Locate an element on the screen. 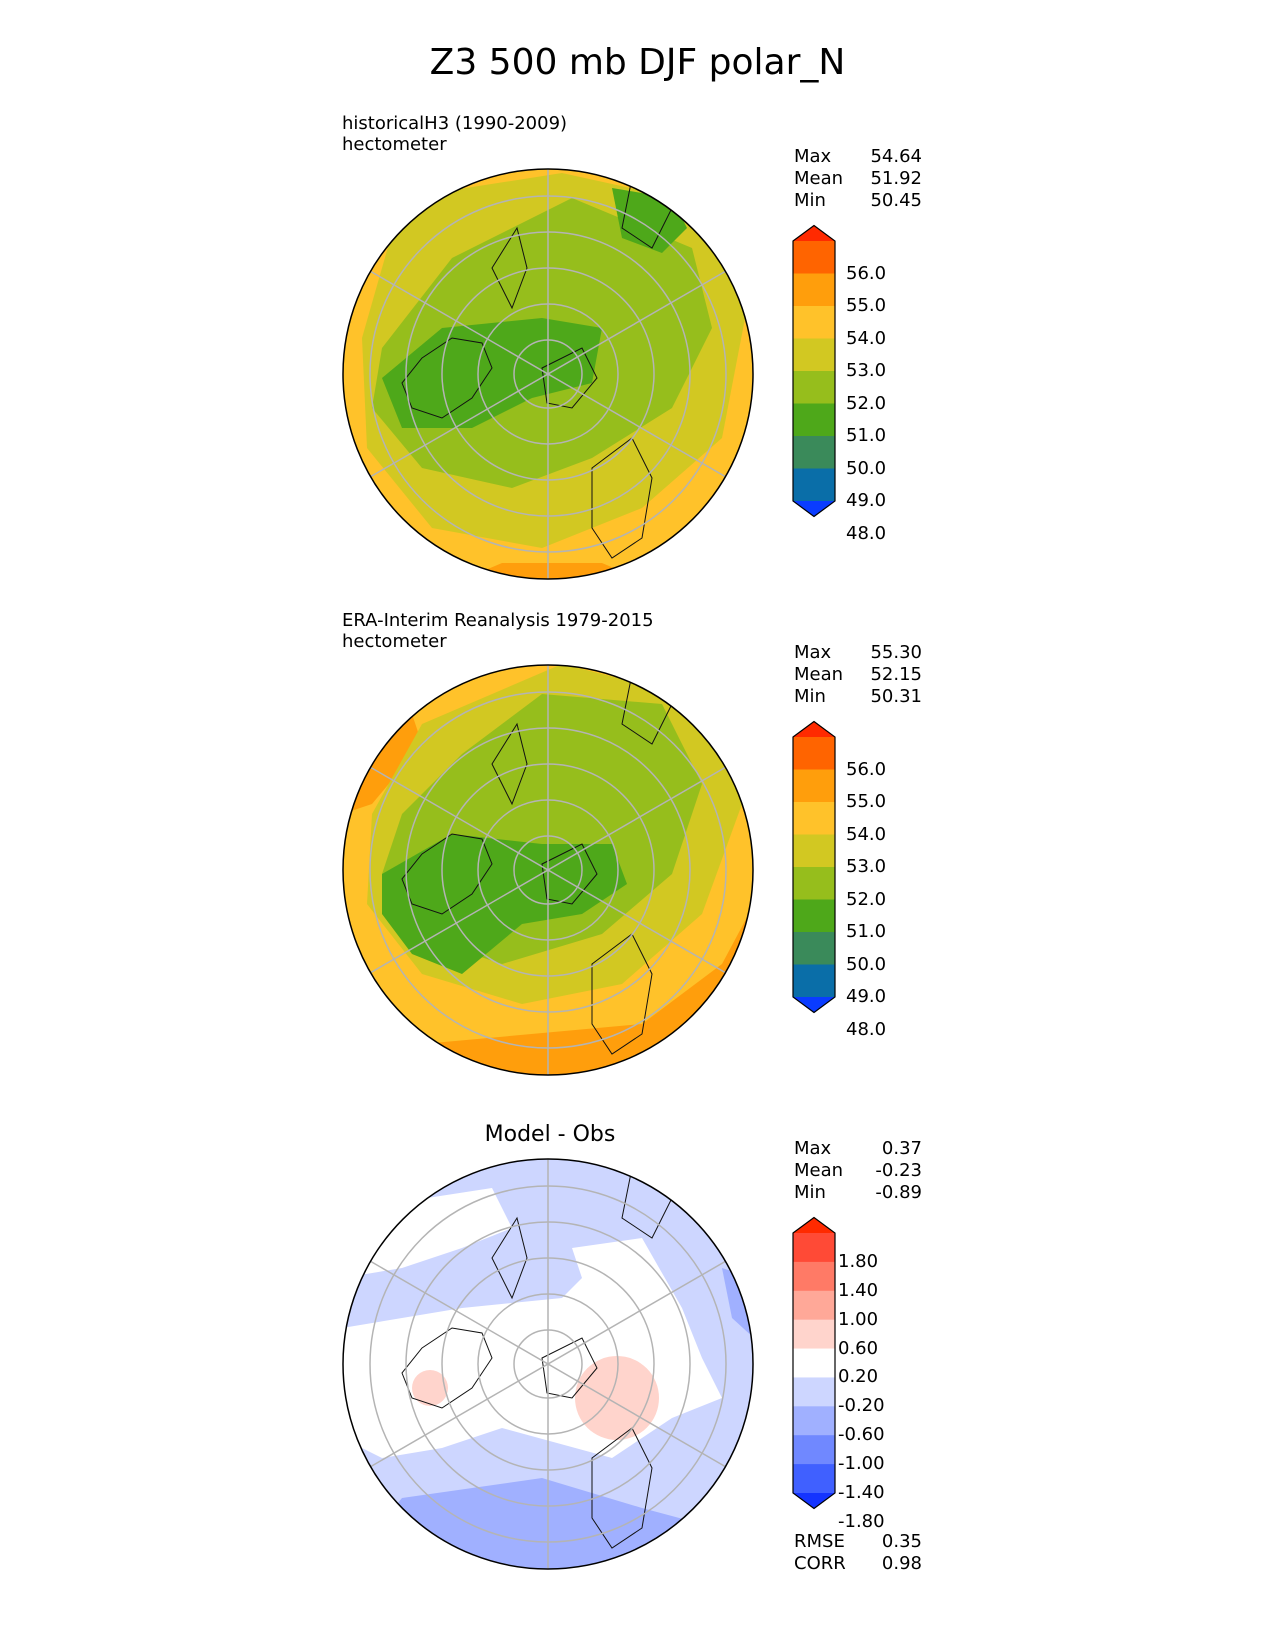 This screenshot has height=1650, width=1275. panel3-graticule is located at coordinates (548, 1364).